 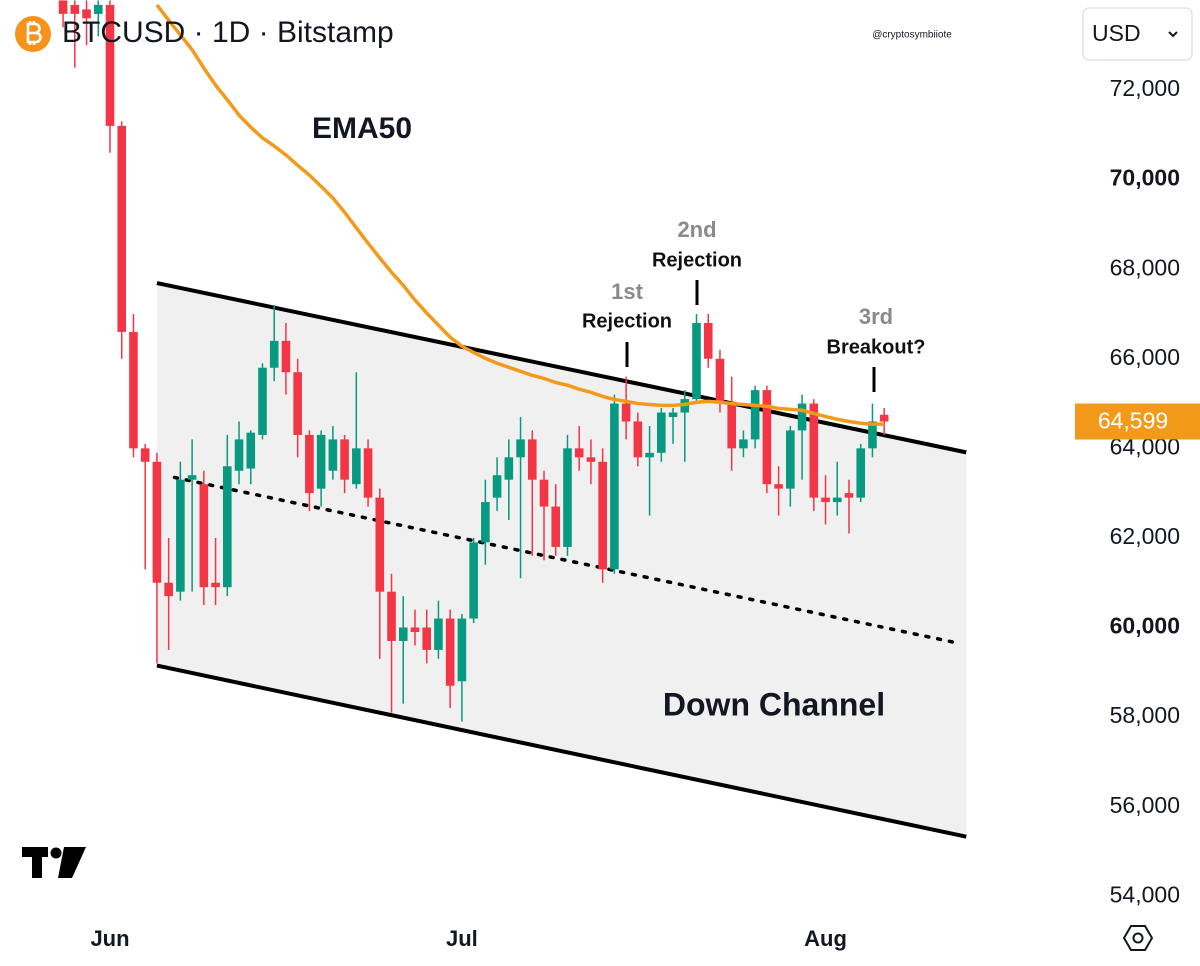 I want to click on annotation-text: Breakout?, so click(x=876, y=347).